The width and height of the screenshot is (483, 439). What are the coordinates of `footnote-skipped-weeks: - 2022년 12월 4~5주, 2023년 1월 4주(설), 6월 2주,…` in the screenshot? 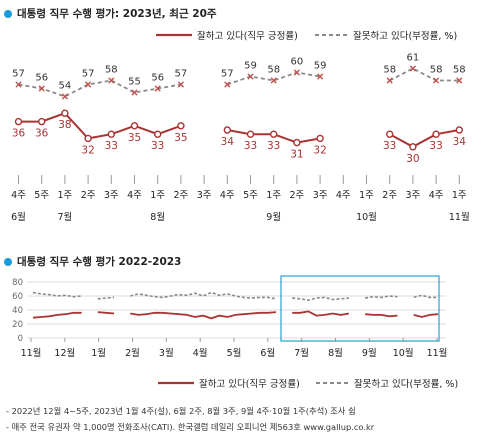 It's located at (181, 411).